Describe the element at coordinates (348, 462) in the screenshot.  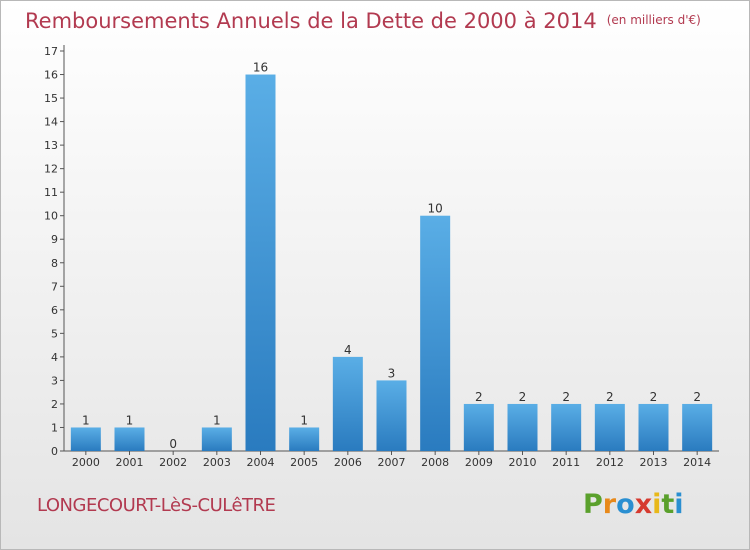
I see `x-tick-label: 2006` at that location.